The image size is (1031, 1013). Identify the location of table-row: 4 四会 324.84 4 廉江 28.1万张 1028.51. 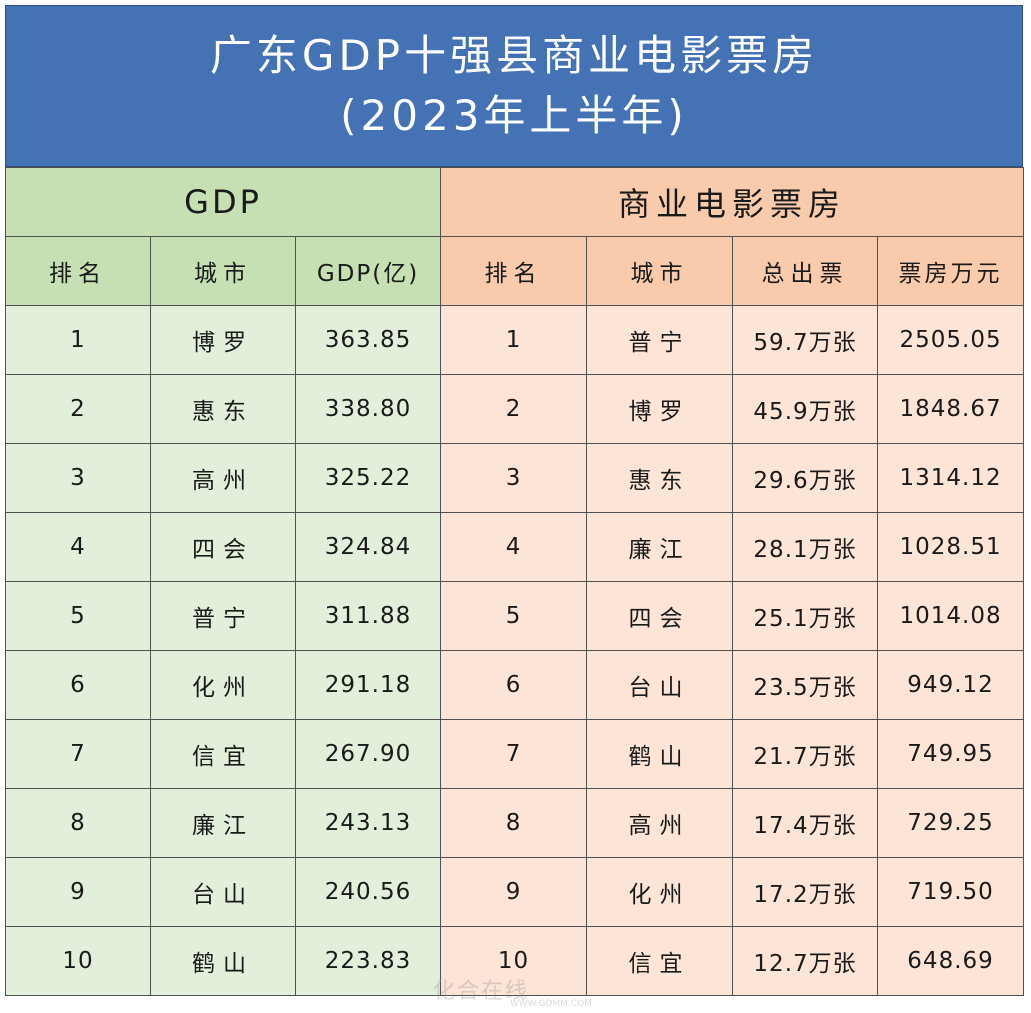
(515, 547).